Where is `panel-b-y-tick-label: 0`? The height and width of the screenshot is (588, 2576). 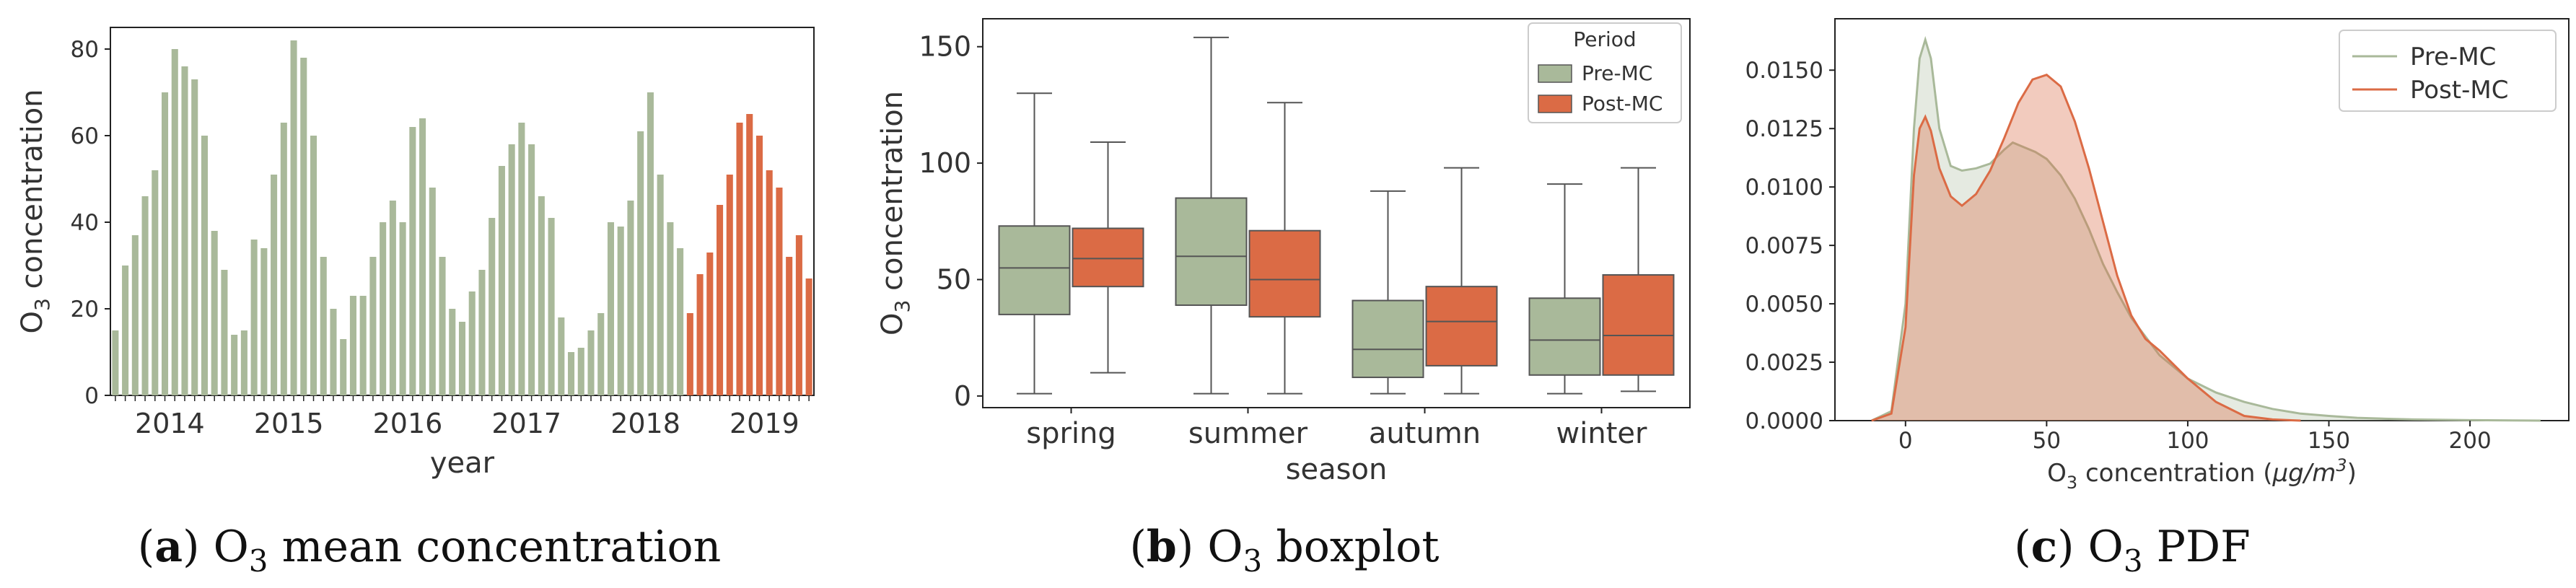
panel-b-y-tick-label: 0 is located at coordinates (963, 396).